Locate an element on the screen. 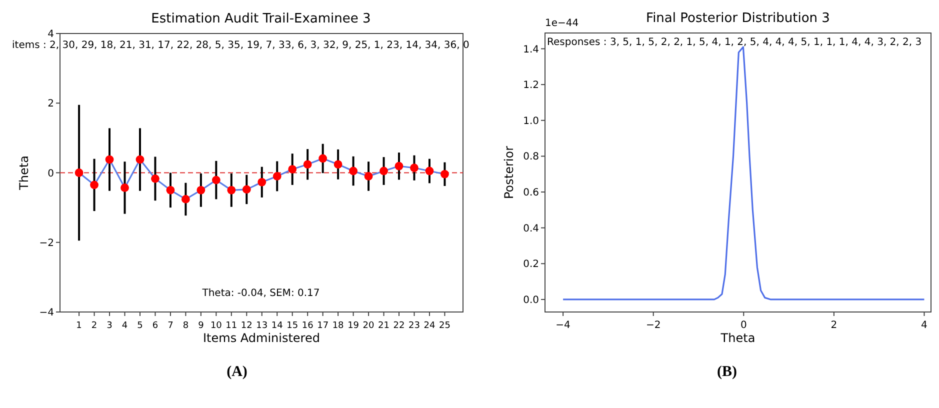  x-tick-label: 10 is located at coordinates (216, 326).